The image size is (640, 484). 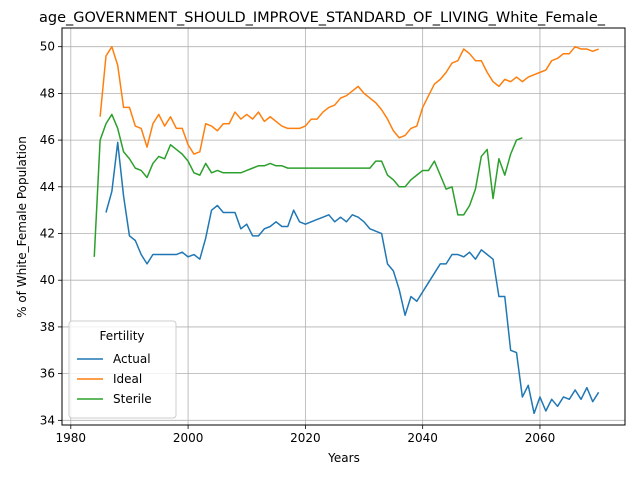 What do you see at coordinates (47, 374) in the screenshot?
I see `y-tick-label: 36` at bounding box center [47, 374].